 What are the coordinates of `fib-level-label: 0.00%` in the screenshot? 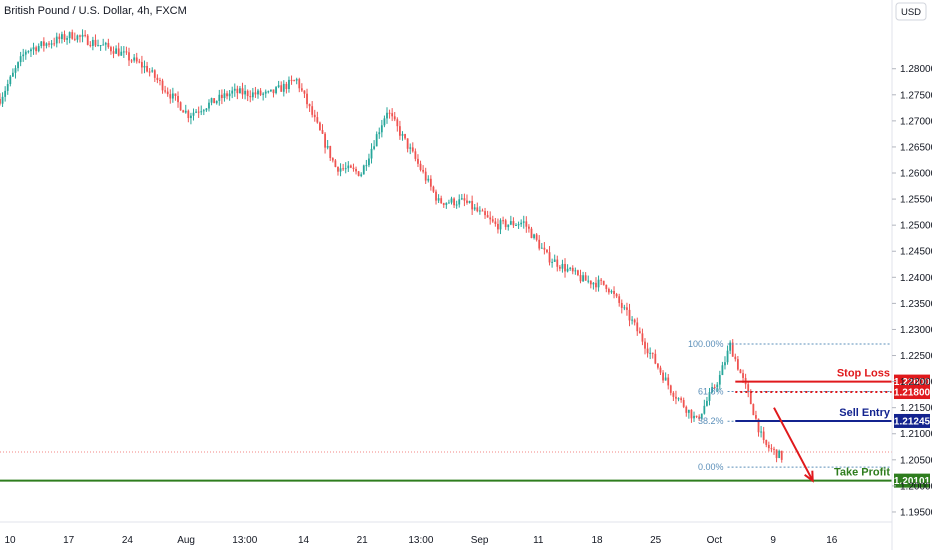 It's located at (711, 467).